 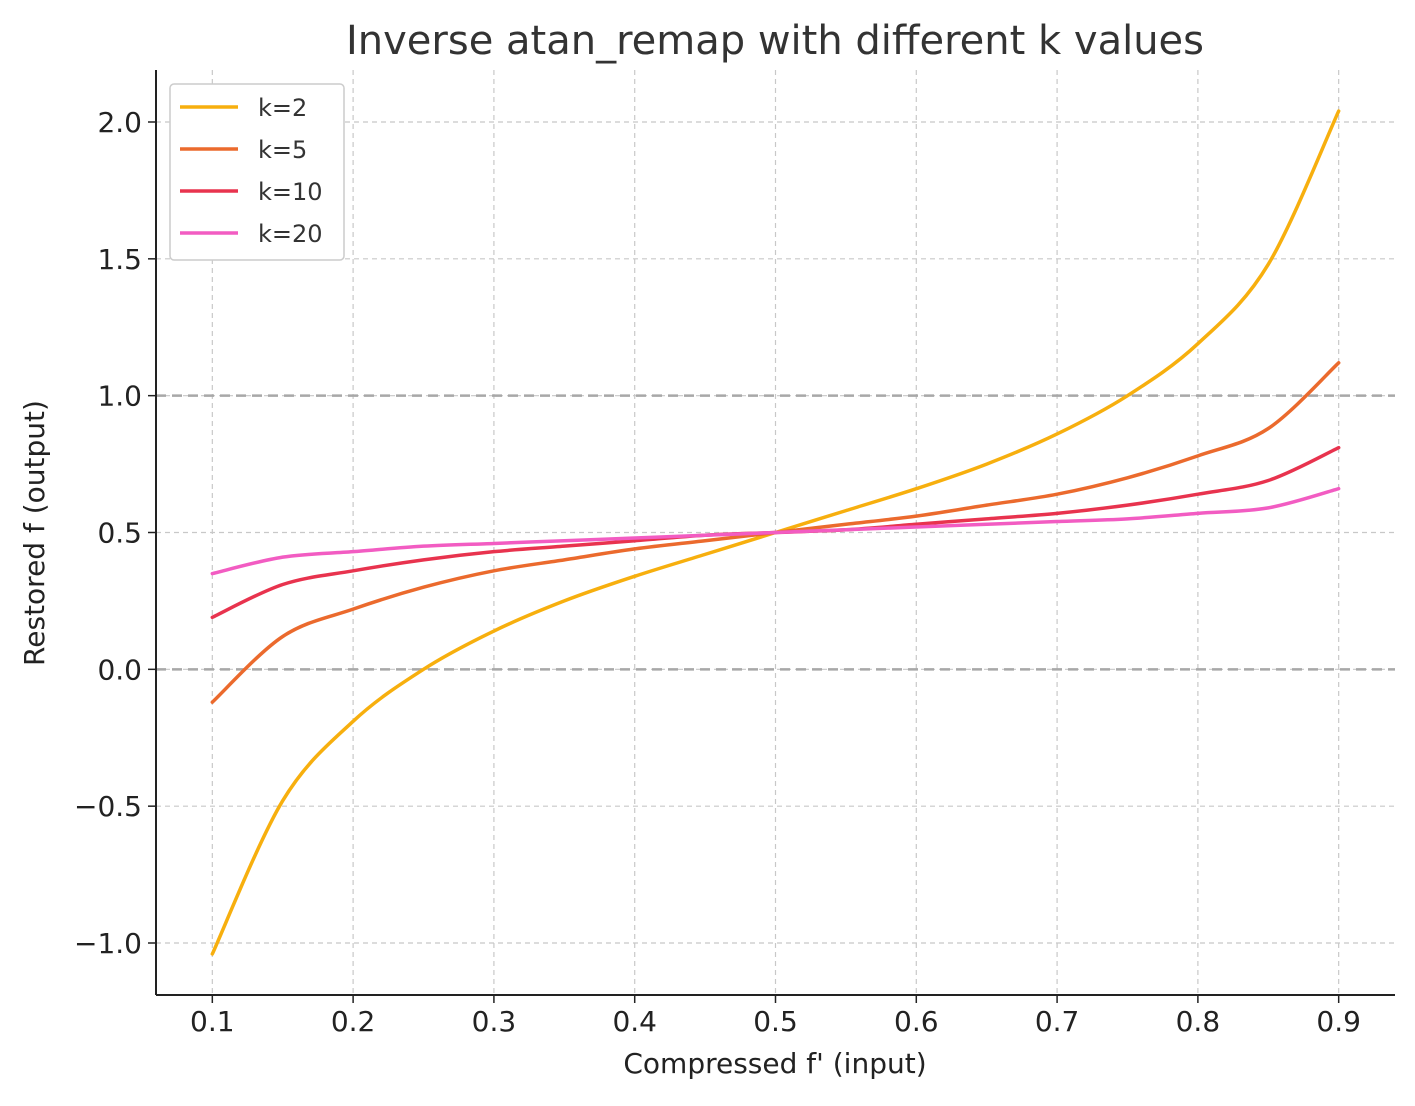 I want to click on legend-label-k-5: k=5, so click(x=282, y=150).